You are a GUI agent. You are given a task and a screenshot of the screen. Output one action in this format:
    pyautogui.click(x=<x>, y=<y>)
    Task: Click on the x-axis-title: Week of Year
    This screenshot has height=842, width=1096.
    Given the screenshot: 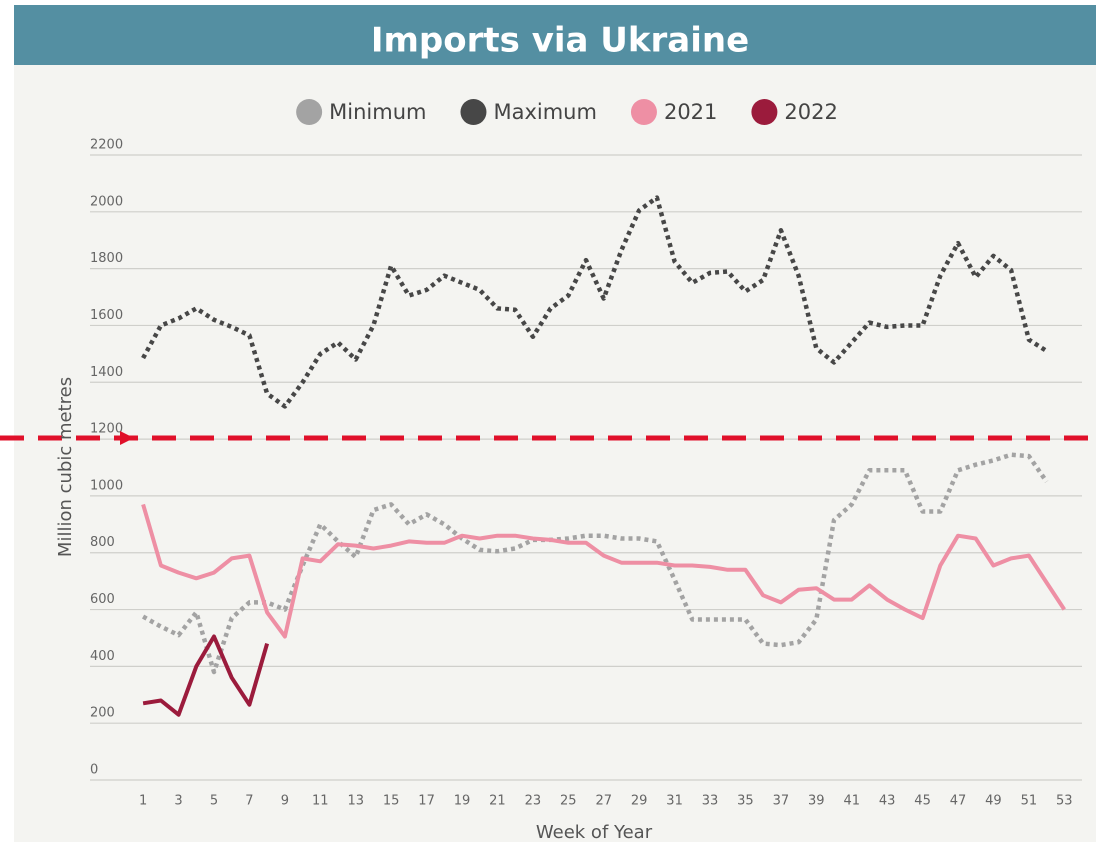 What is the action you would take?
    pyautogui.click(x=594, y=832)
    